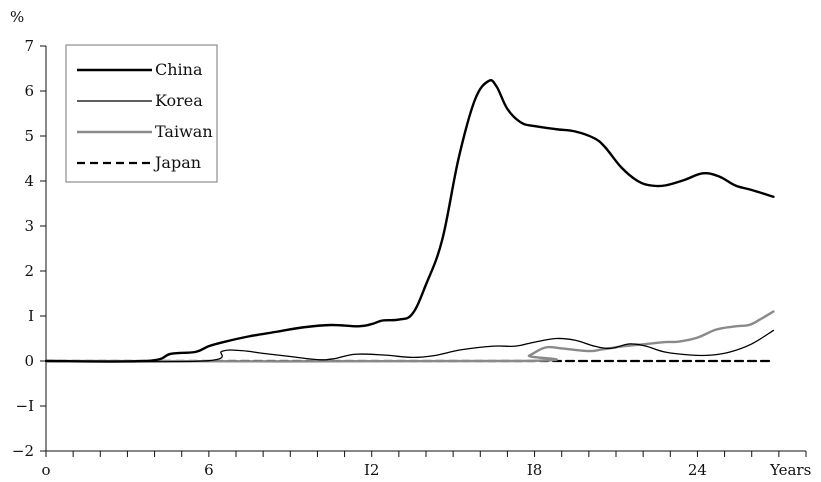 This screenshot has height=482, width=821. I want to click on x-tick-label: I8, so click(534, 470).